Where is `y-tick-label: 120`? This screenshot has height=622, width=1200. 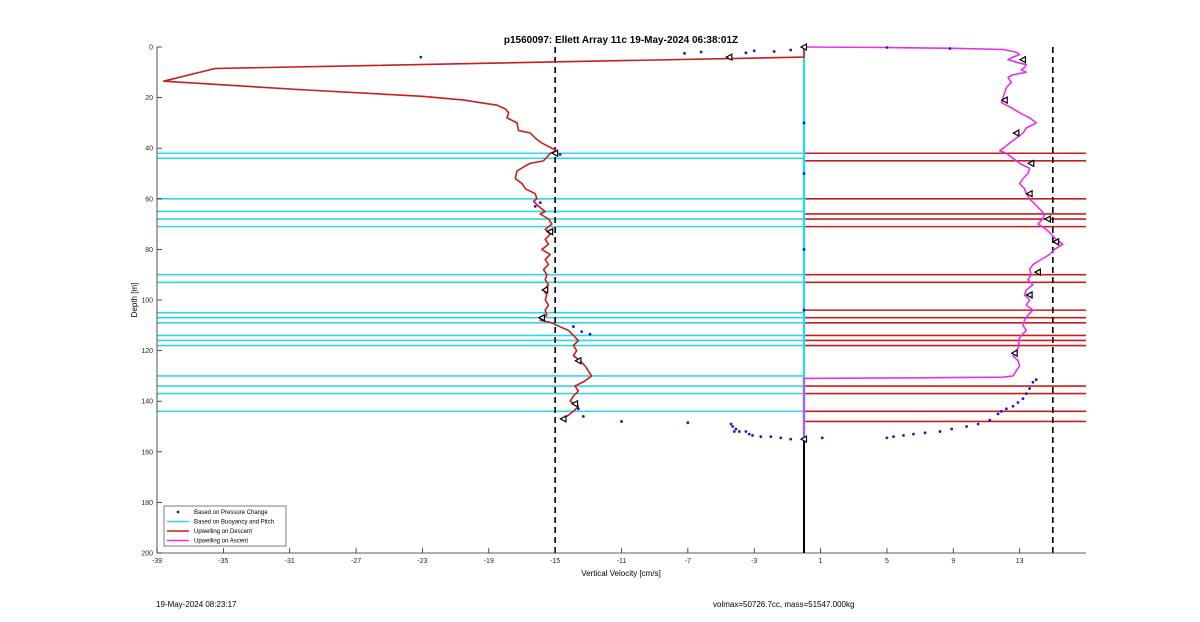 y-tick-label: 120 is located at coordinates (147, 351).